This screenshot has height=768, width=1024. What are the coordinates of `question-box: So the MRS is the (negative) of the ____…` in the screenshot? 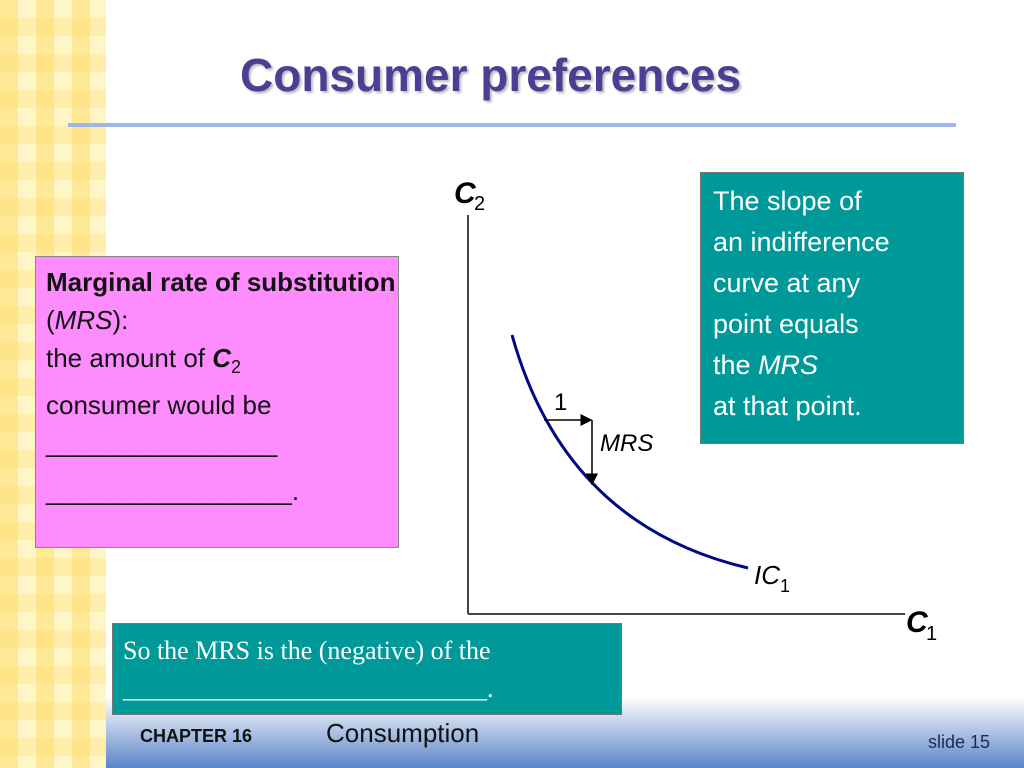 It's located at (367, 669).